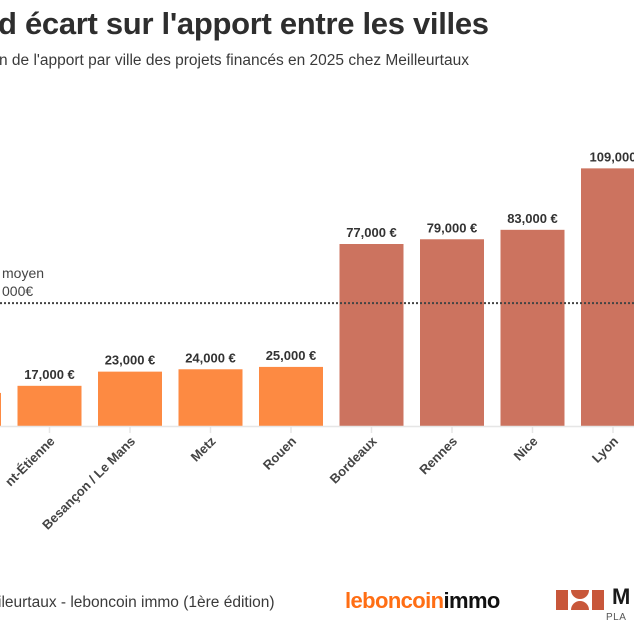 This screenshot has height=634, width=634. I want to click on logo-leboncoin-text: leboncoin, so click(394, 600).